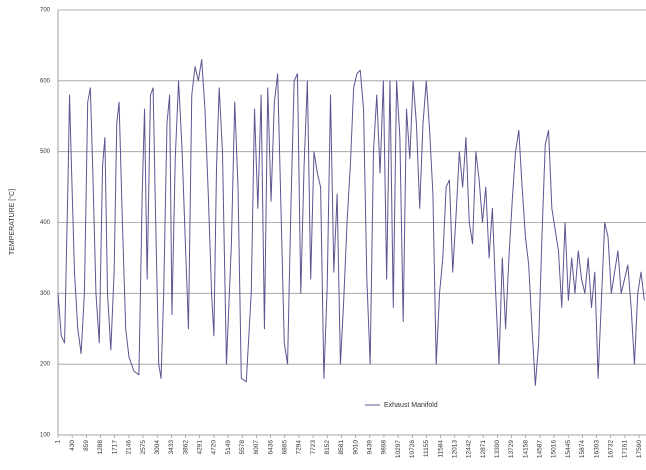 This screenshot has width=646, height=470. Describe the element at coordinates (455, 449) in the screenshot. I see `x-tick-label: 12013` at that location.